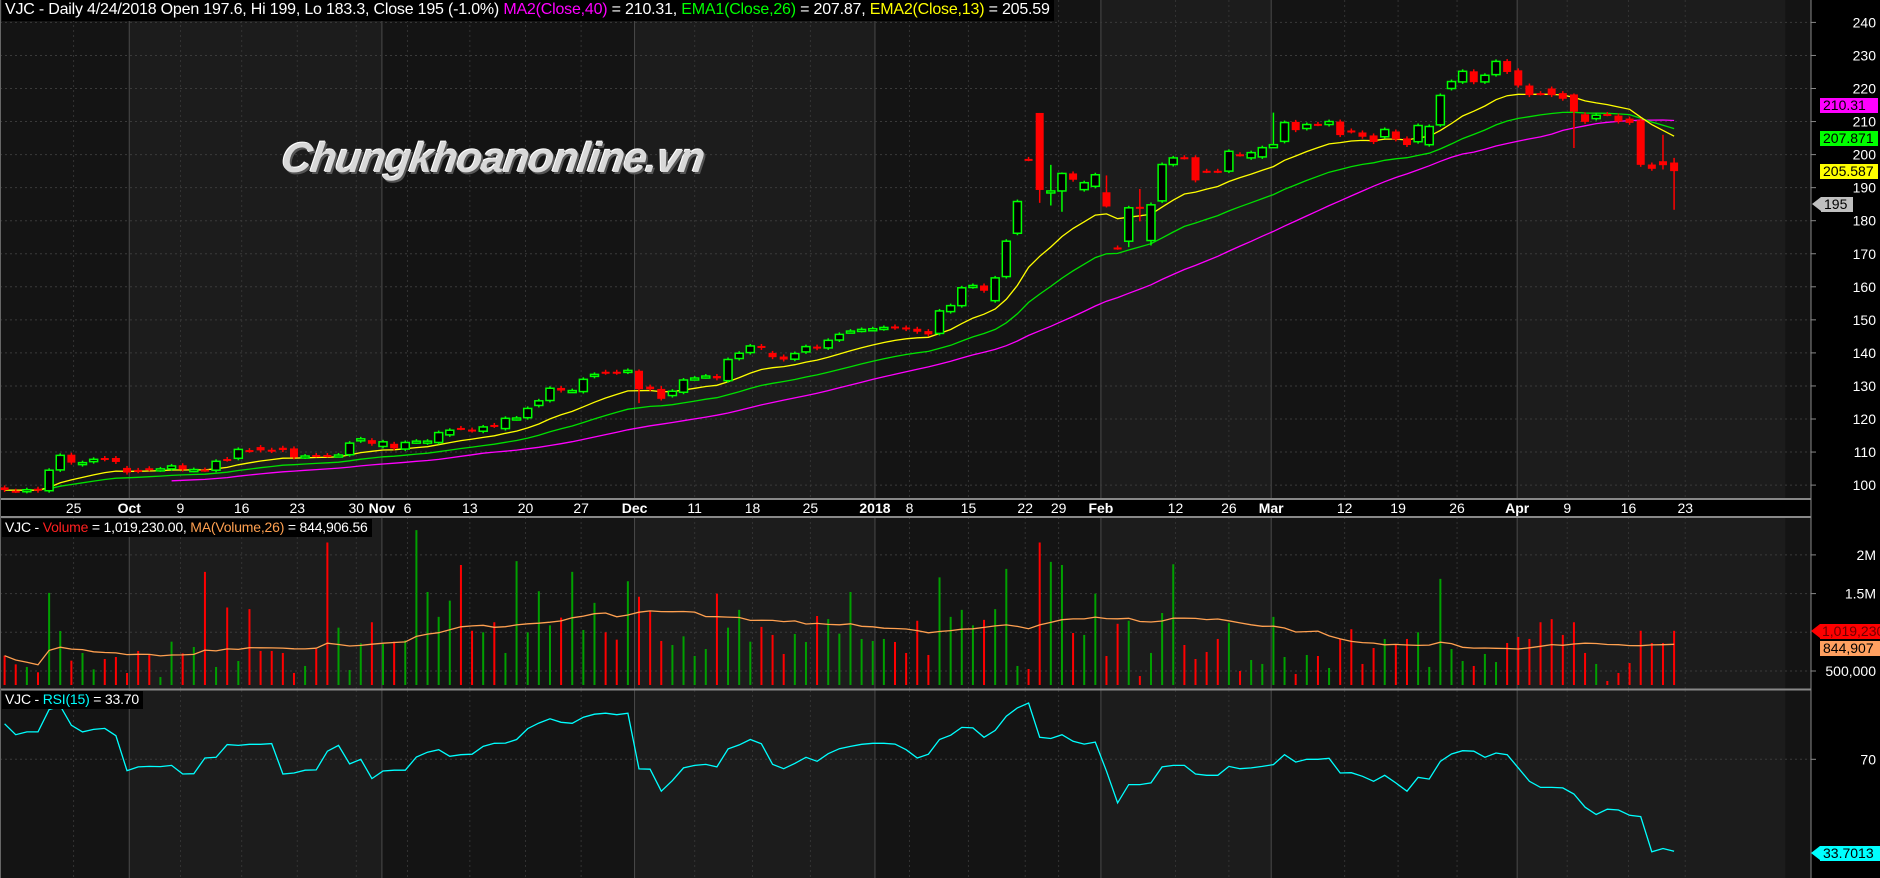 The image size is (1880, 878). I want to click on x-axis-label: 22, so click(1025, 508).